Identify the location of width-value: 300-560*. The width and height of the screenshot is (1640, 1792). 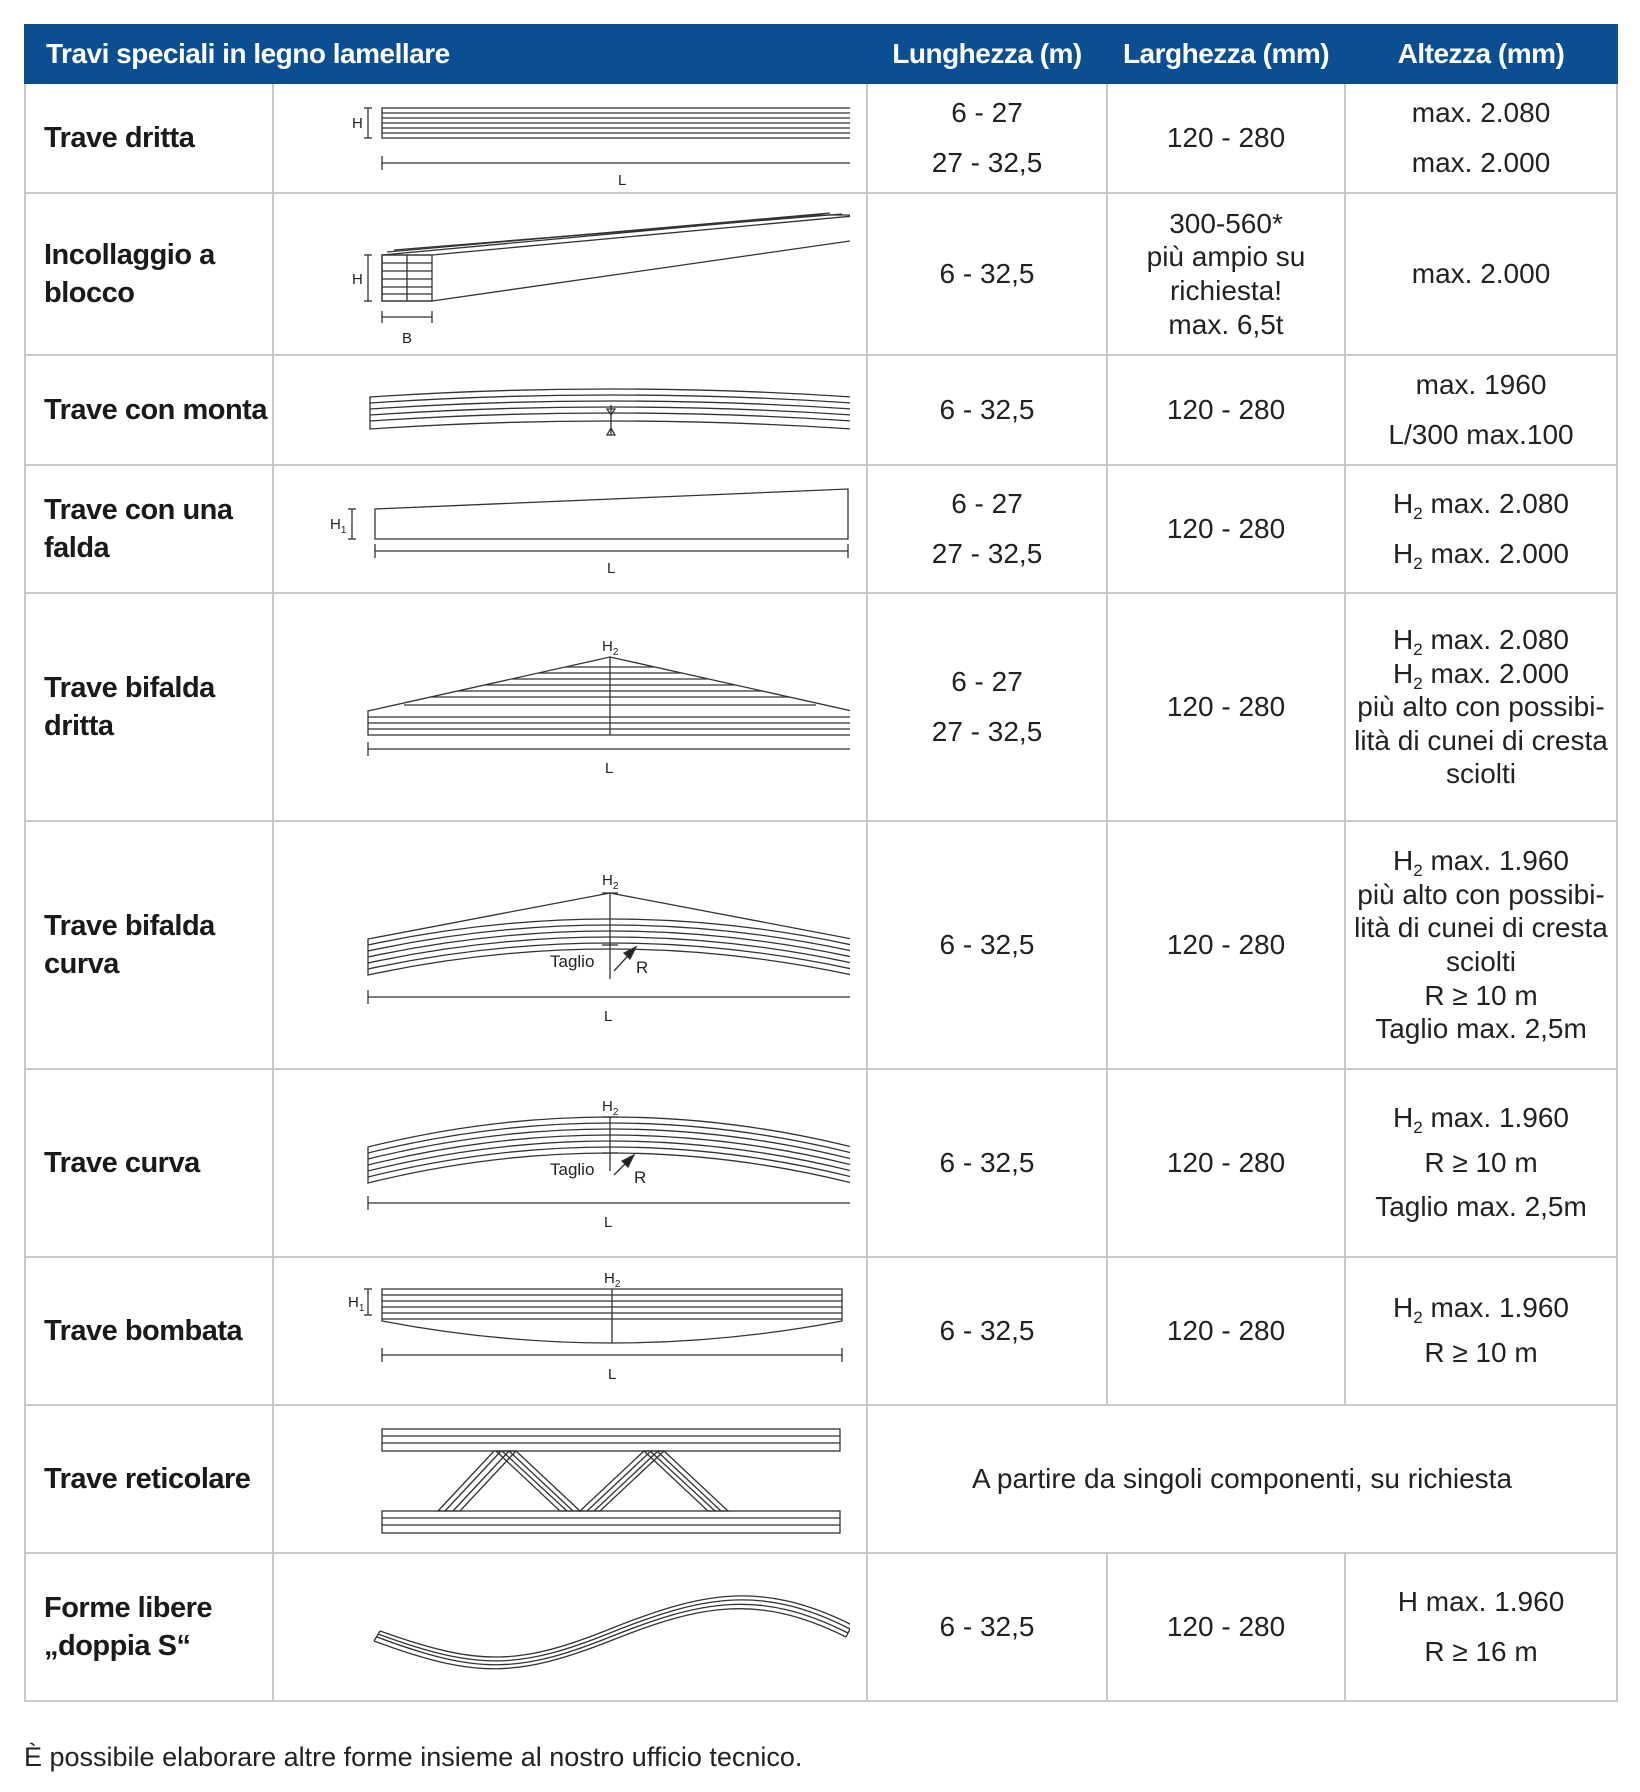
(1226, 223).